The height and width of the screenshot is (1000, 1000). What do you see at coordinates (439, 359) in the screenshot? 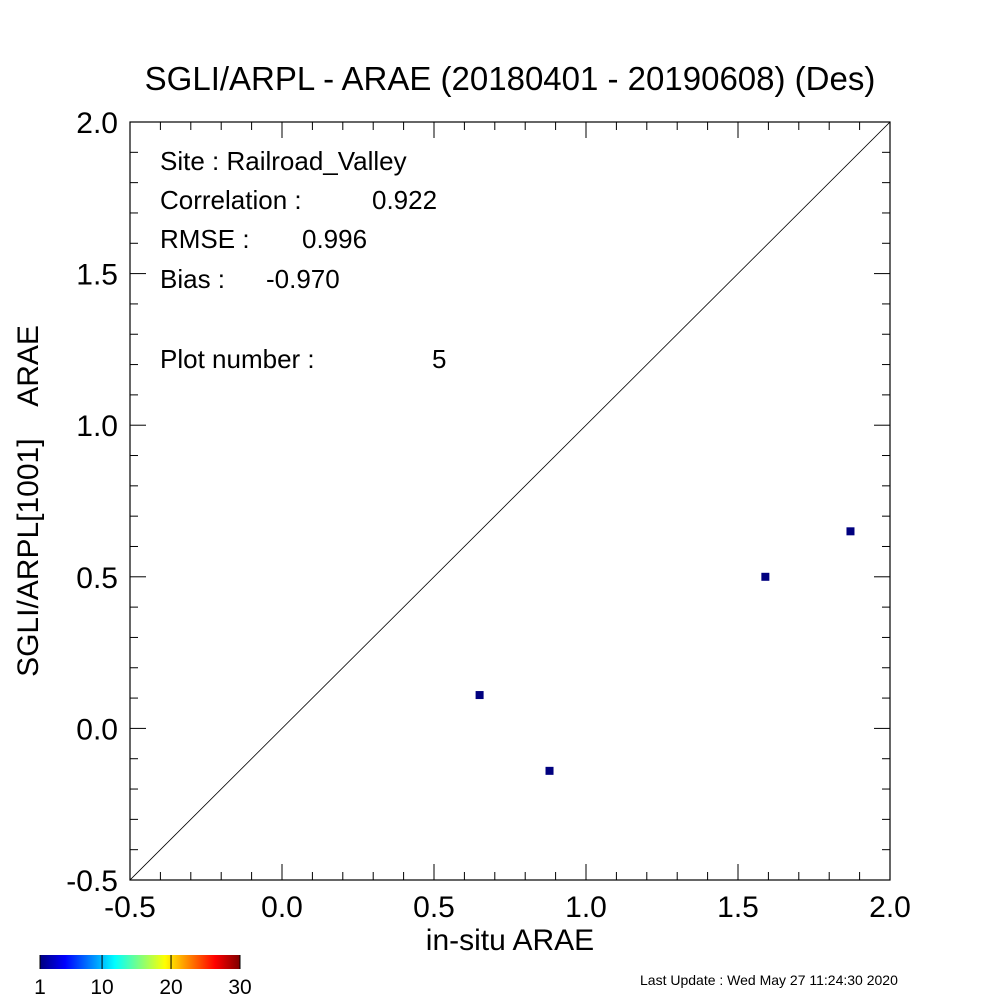
I see `plot-number-value: 5` at bounding box center [439, 359].